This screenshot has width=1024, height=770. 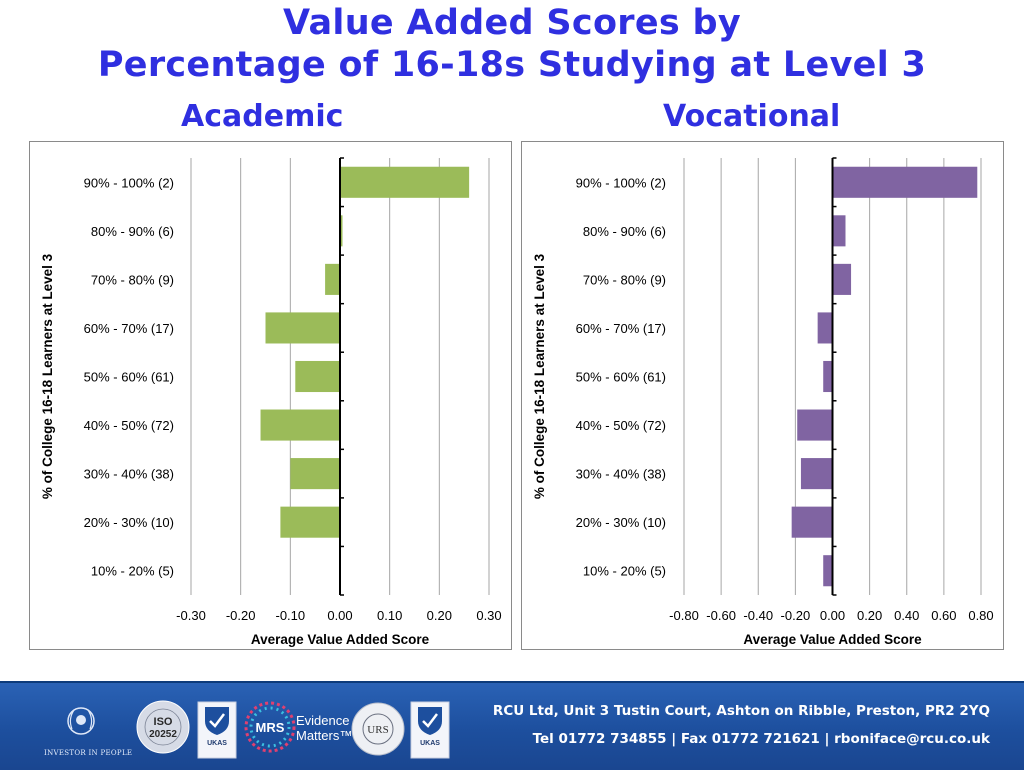 I want to click on mrs-evidence-matters-logo: MRS Evidence Matters™, so click(x=298, y=727).